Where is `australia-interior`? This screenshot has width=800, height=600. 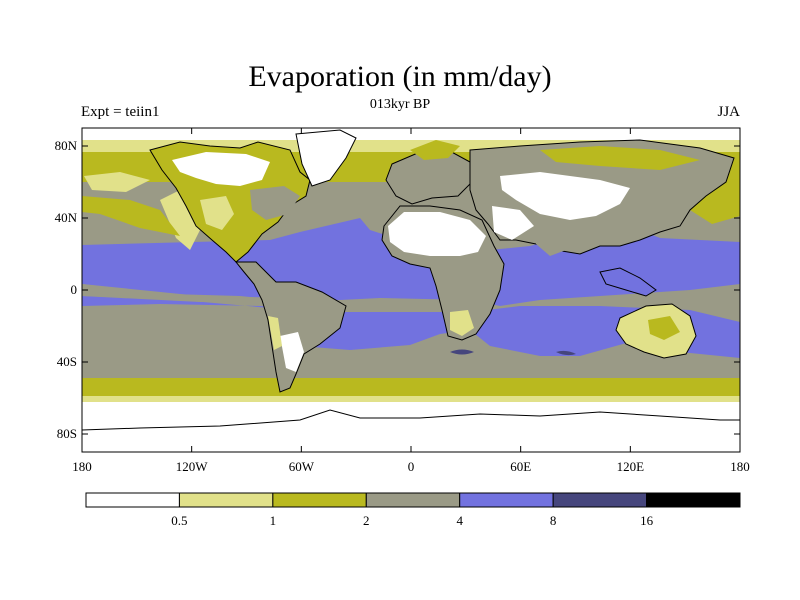 australia-interior is located at coordinates (664, 328).